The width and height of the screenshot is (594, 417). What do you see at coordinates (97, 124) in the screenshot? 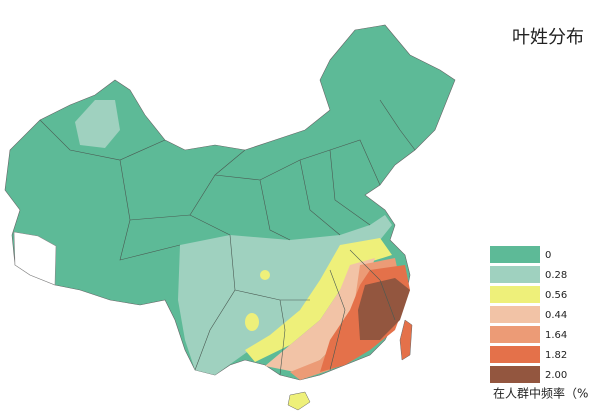
I see `zone-nw` at bounding box center [97, 124].